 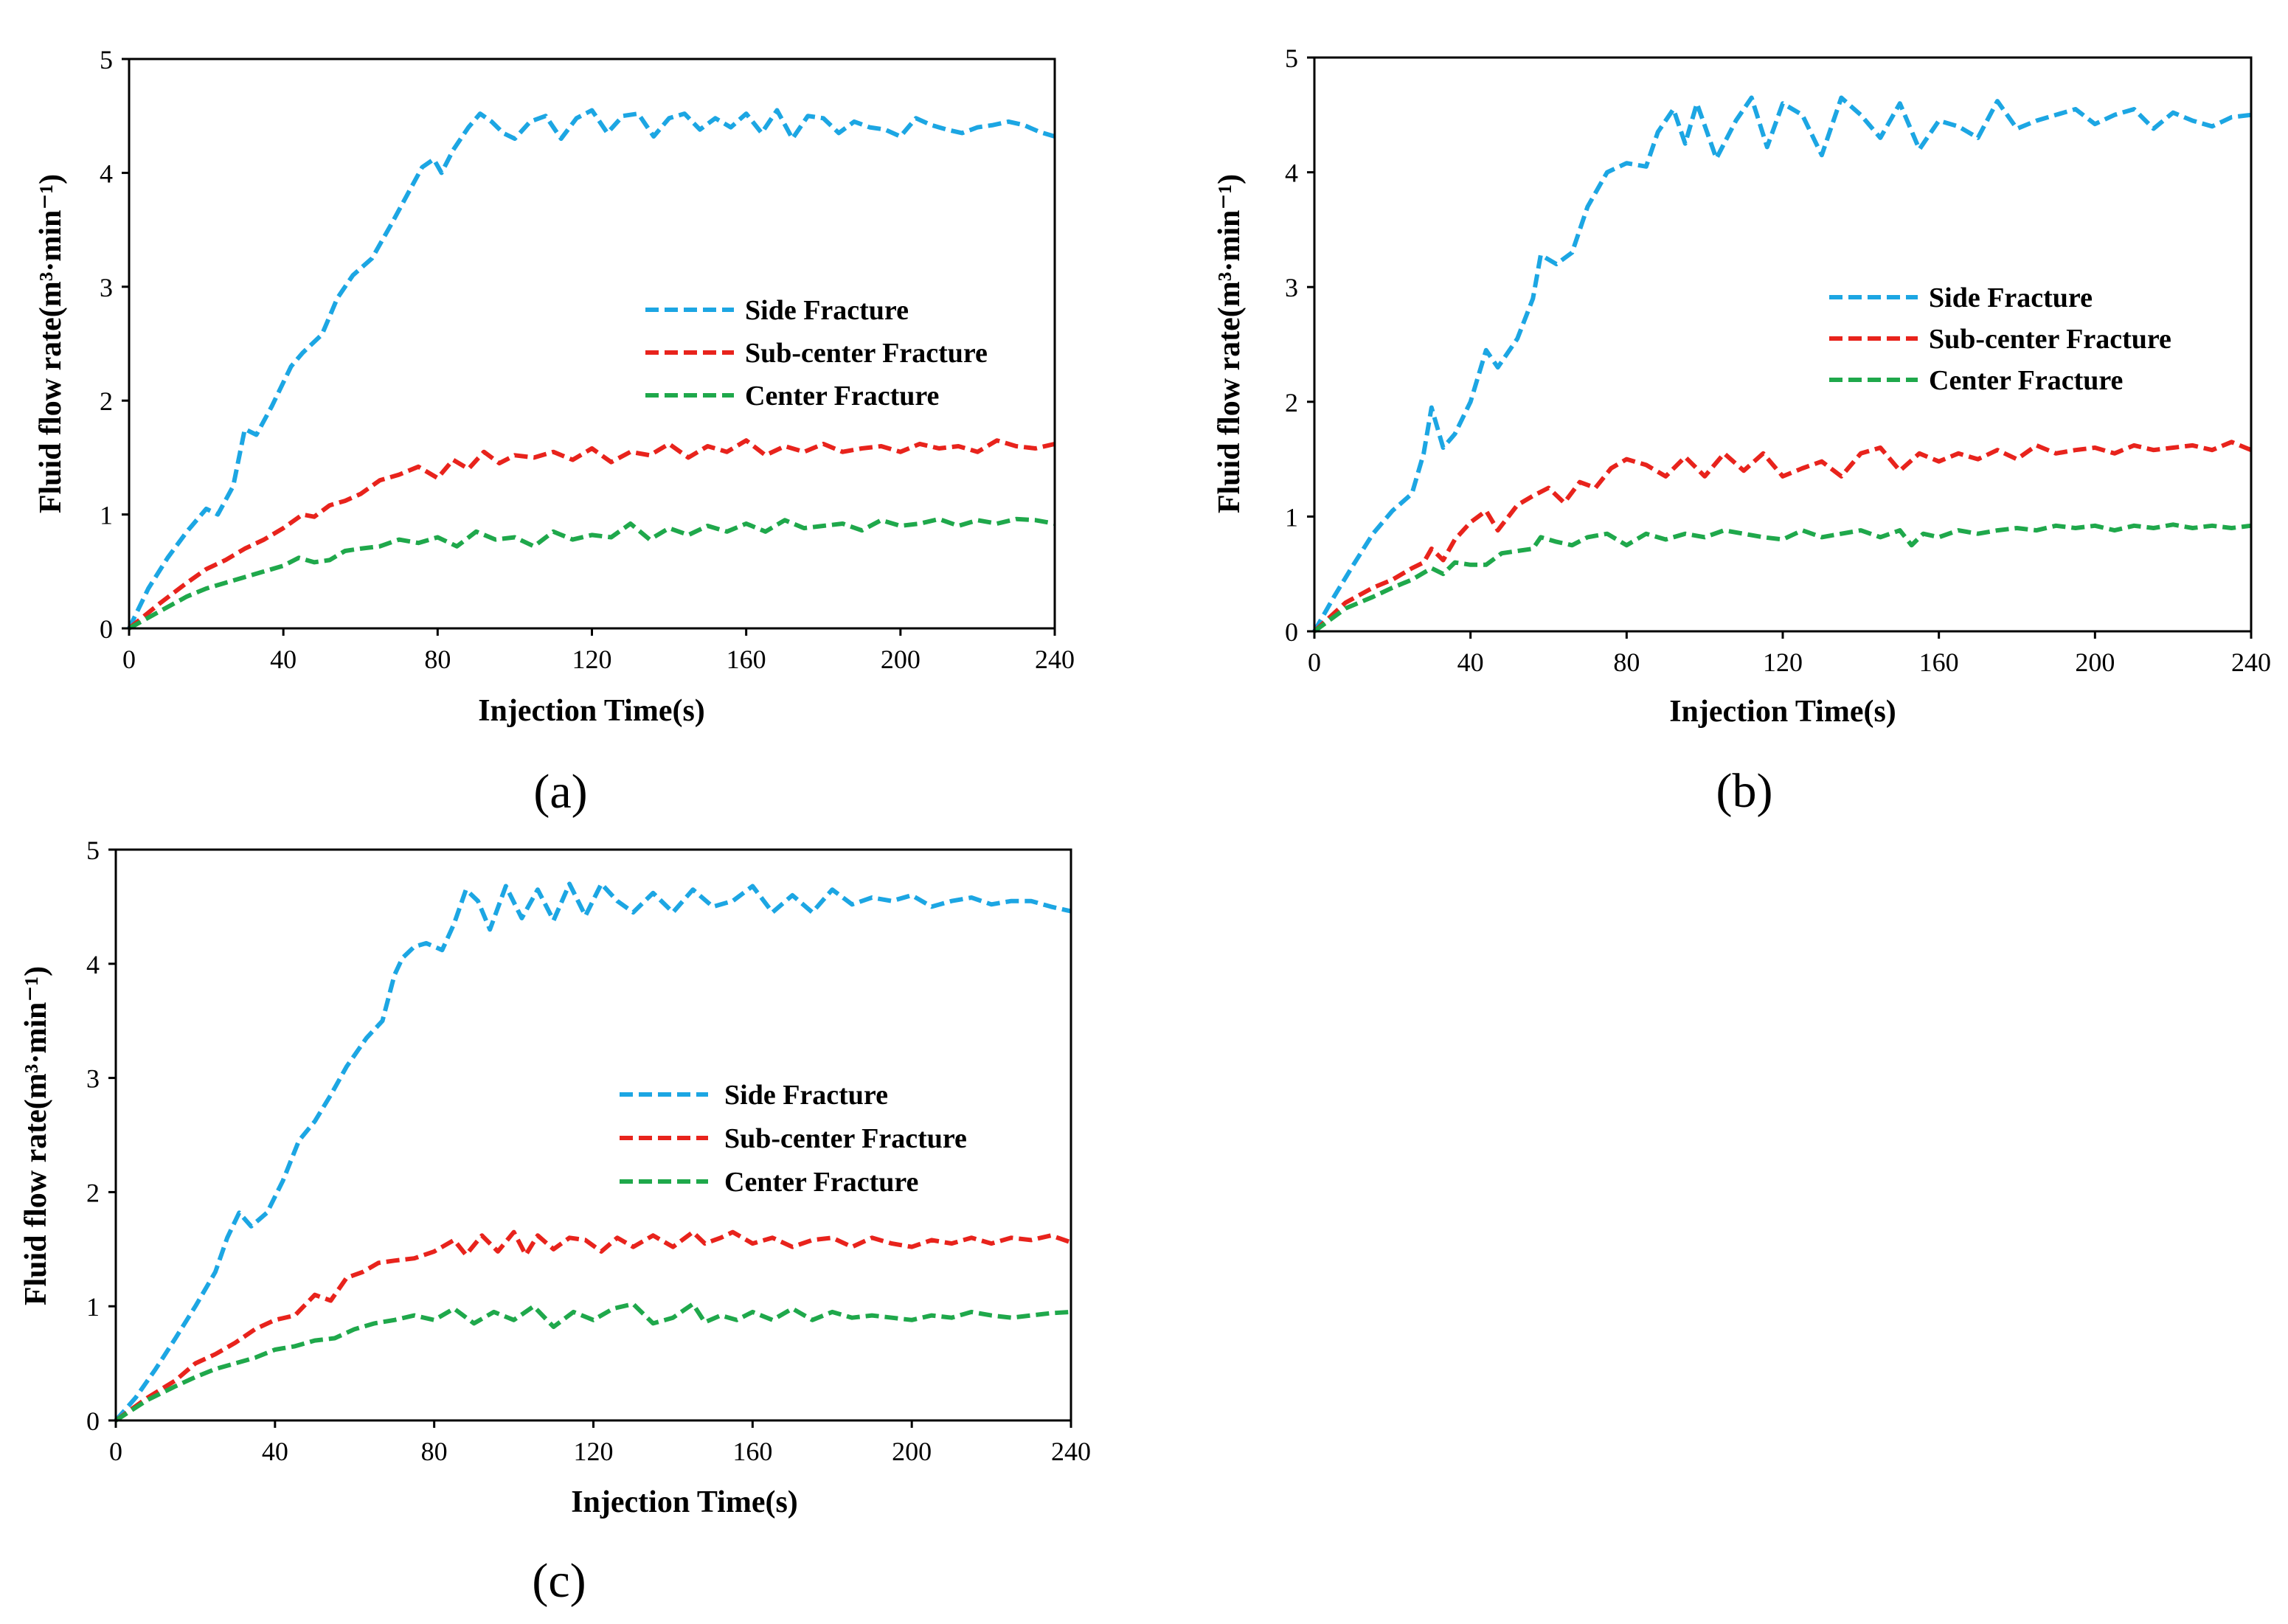 I want to click on panel-label: (c), so click(x=559, y=1581).